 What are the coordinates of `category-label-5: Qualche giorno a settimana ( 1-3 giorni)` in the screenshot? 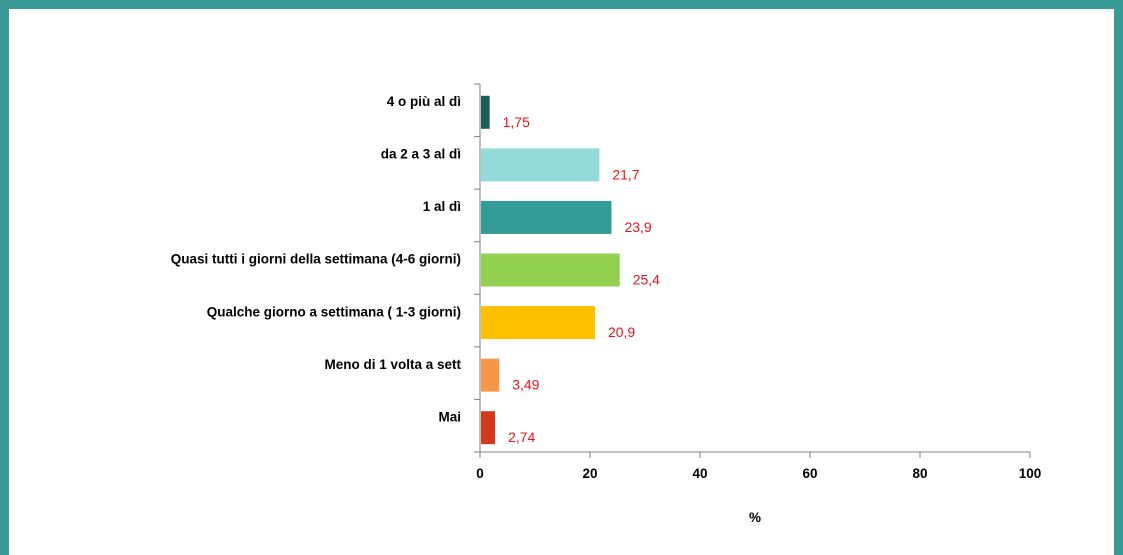 It's located at (334, 311).